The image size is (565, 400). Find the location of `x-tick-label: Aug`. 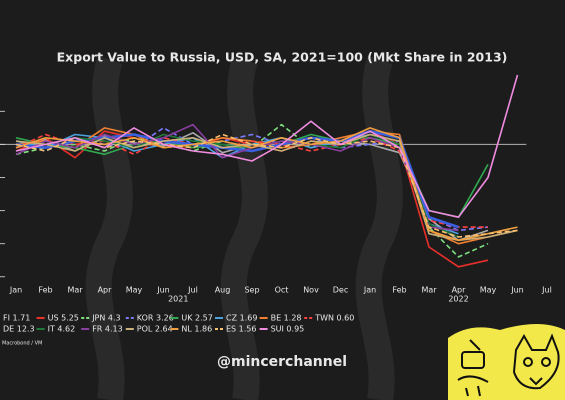

x-tick-label: Aug is located at coordinates (223, 290).